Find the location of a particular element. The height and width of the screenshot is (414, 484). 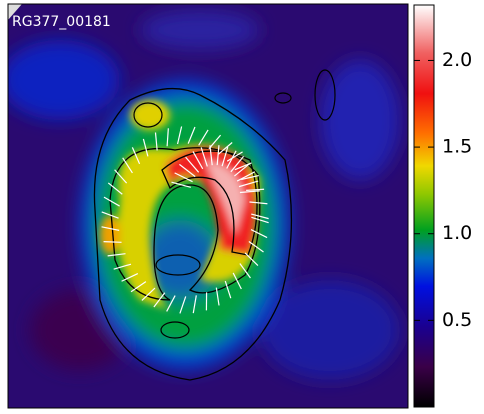

colorbar is located at coordinates (424, 206).